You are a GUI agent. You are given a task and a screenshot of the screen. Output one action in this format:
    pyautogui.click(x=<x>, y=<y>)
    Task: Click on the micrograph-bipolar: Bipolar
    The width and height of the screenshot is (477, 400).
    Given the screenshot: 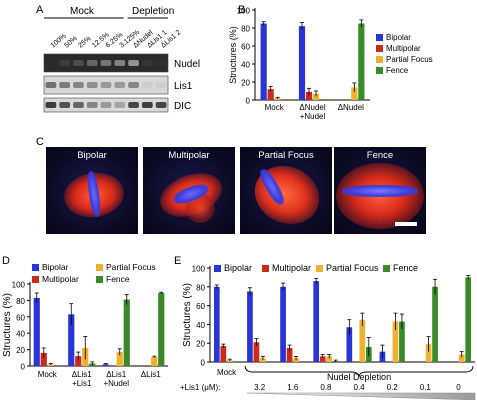 What is the action you would take?
    pyautogui.click(x=92, y=190)
    